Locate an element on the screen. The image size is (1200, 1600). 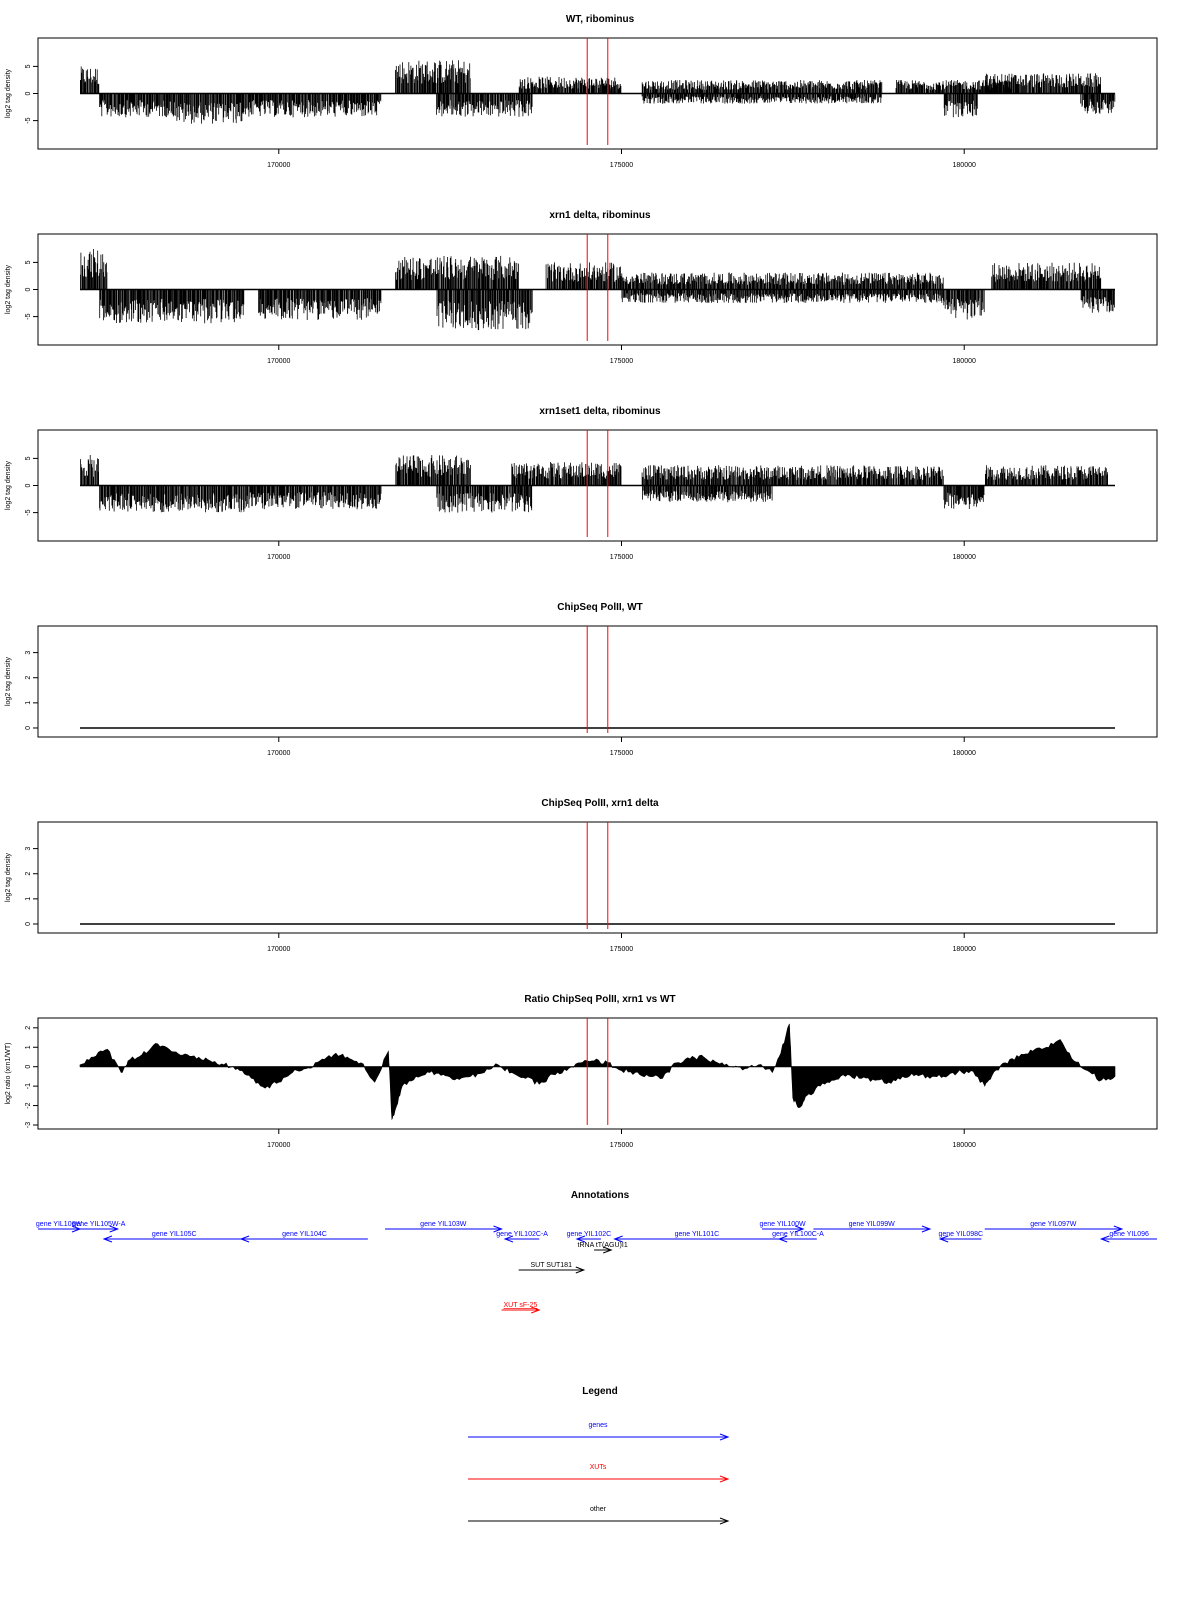
panel-title: ChipSeq PolII, xrn1 delta is located at coordinates (600, 803).